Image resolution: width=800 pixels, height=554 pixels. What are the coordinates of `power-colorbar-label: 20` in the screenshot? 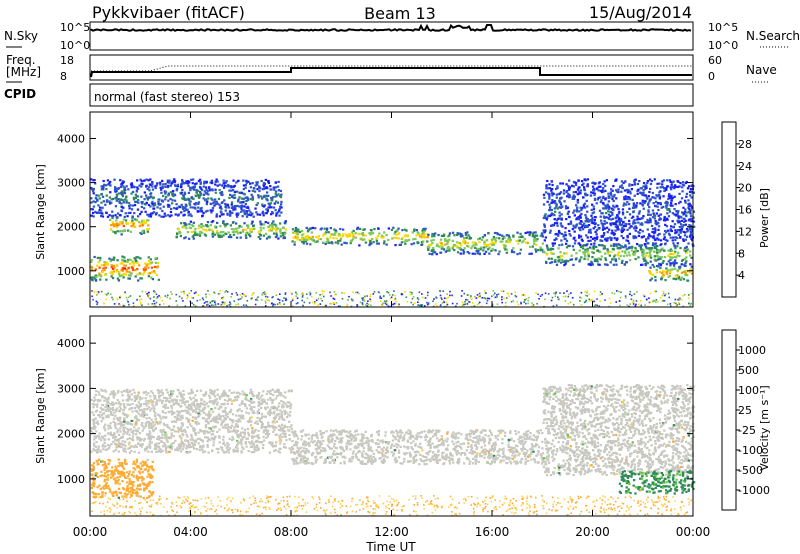 It's located at (745, 188).